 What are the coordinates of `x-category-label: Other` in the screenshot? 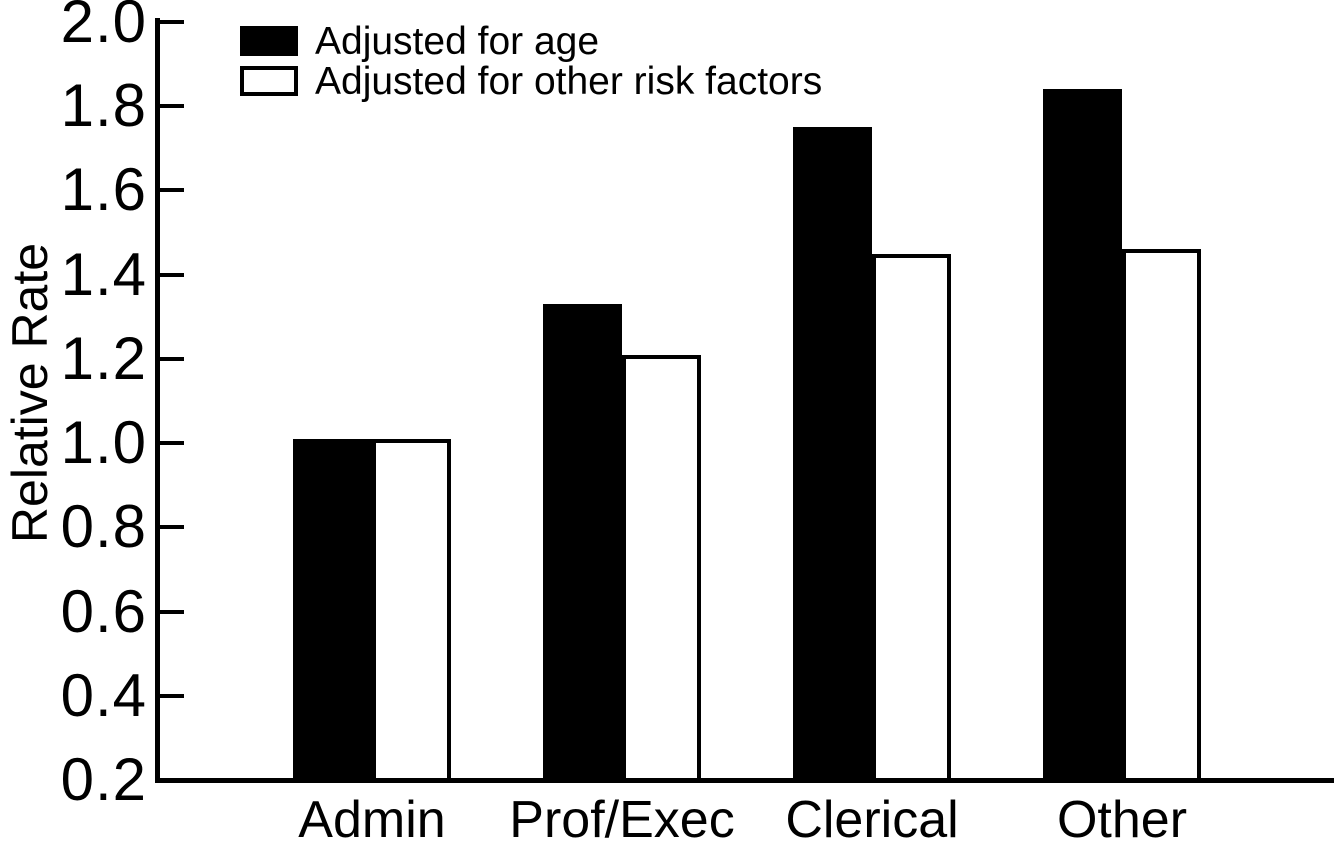 It's located at (1122, 820).